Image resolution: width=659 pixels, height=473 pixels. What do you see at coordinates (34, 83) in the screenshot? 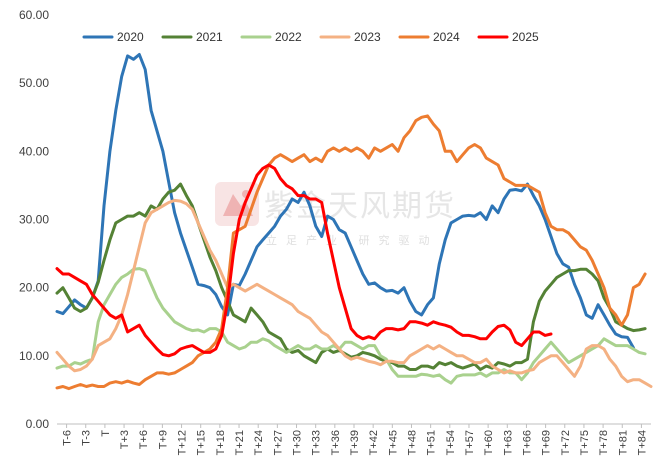
I see `y-tick-label: 50.00` at bounding box center [34, 83].